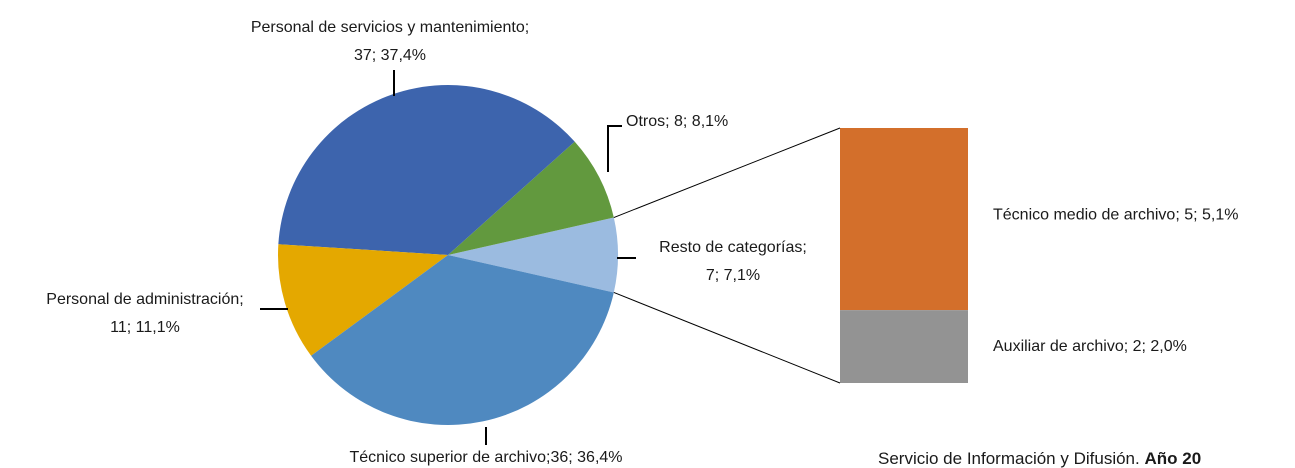 The image size is (1295, 468). What do you see at coordinates (614, 148) in the screenshot?
I see `leader-line` at bounding box center [614, 148].